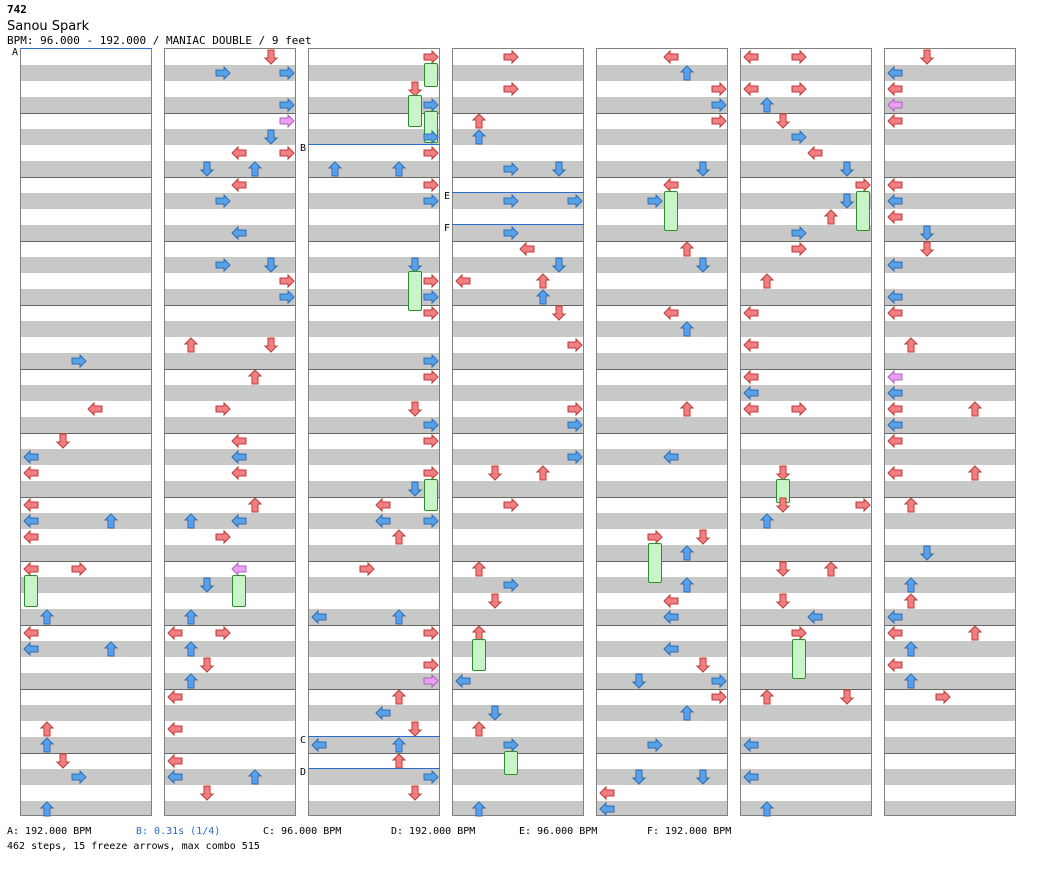 This screenshot has width=1040, height=876. Describe the element at coordinates (302, 831) in the screenshot. I see `legend-item: C: 96.000 BPM` at that location.